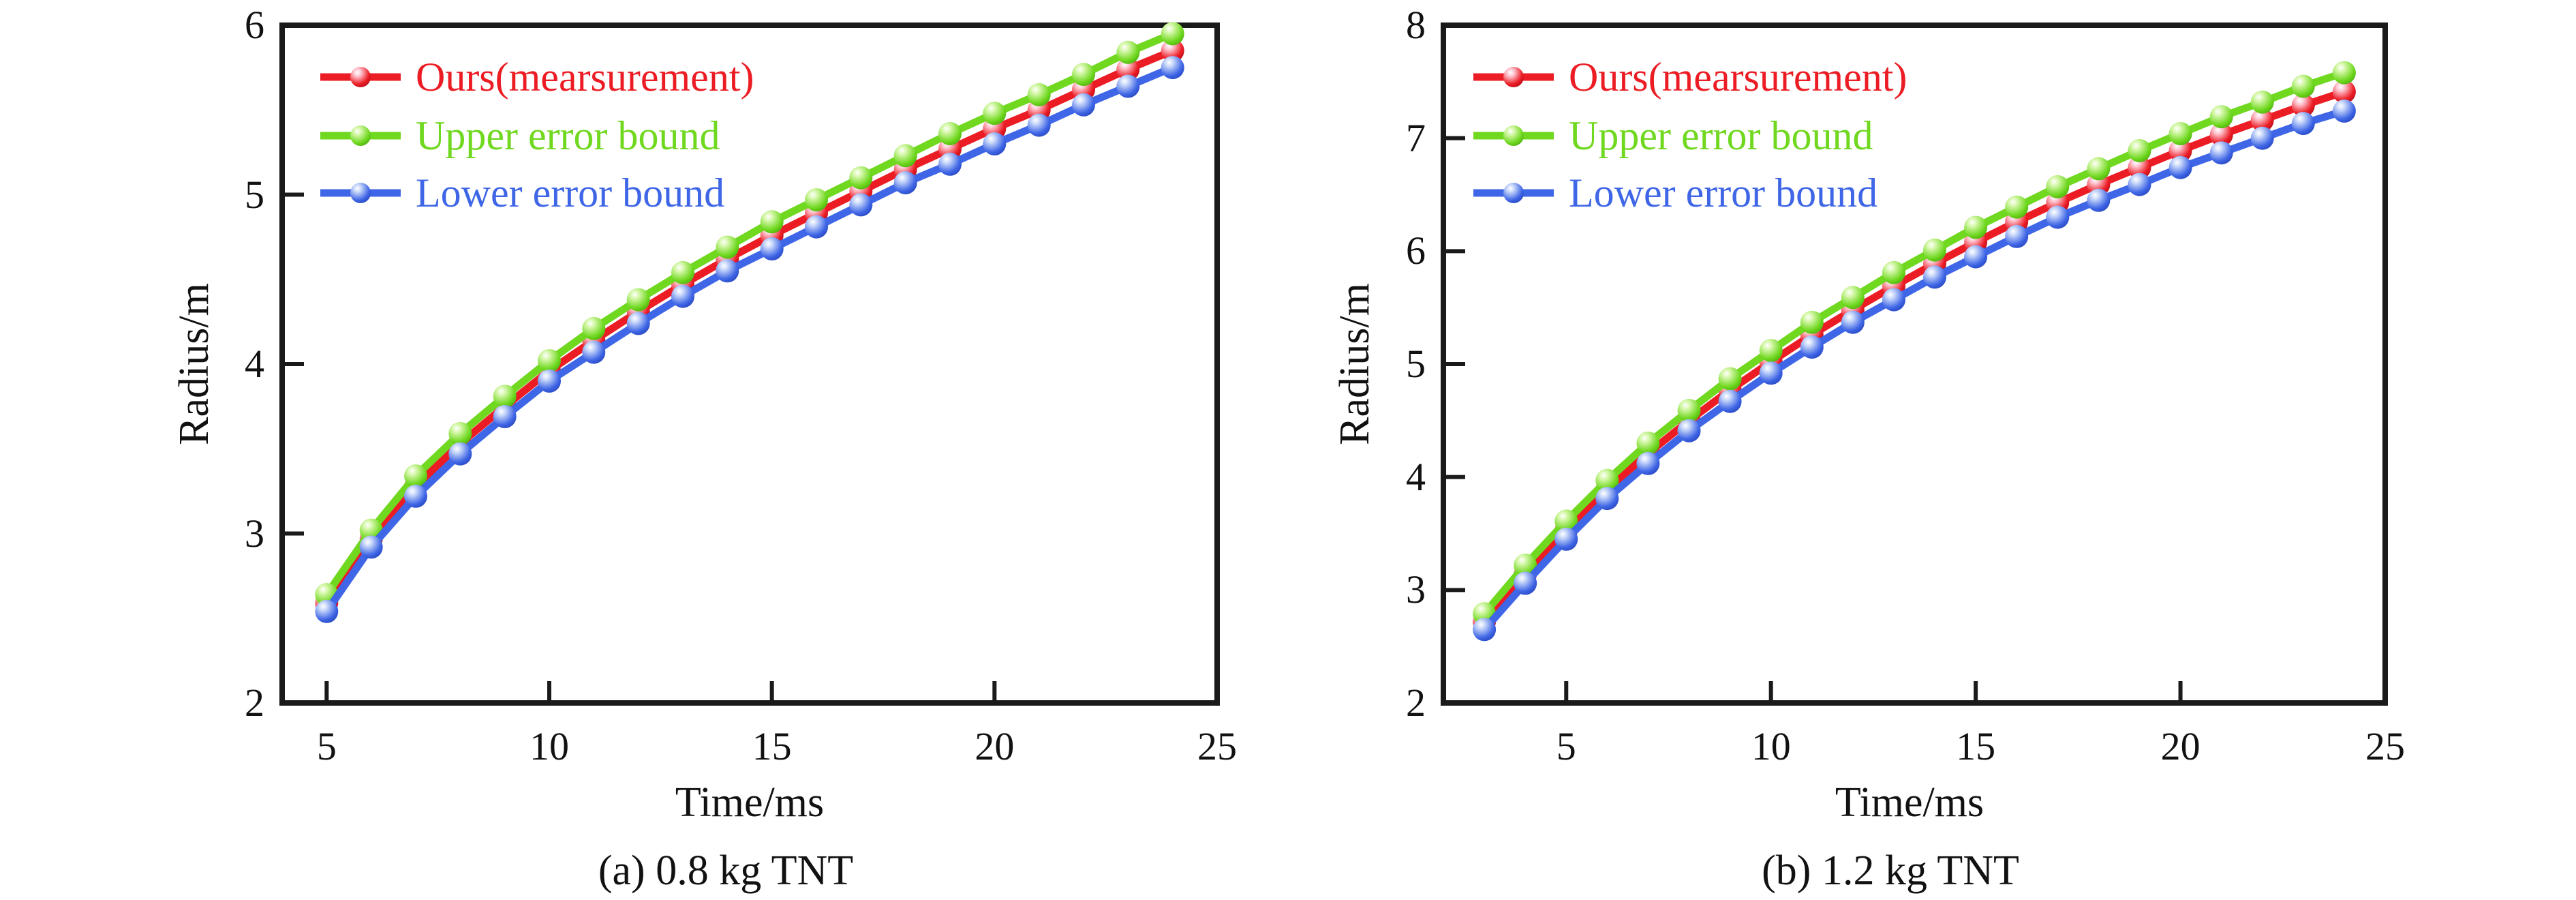 The image size is (2576, 900). Describe the element at coordinates (1771, 746) in the screenshot. I see `x-tick-label: 10` at that location.